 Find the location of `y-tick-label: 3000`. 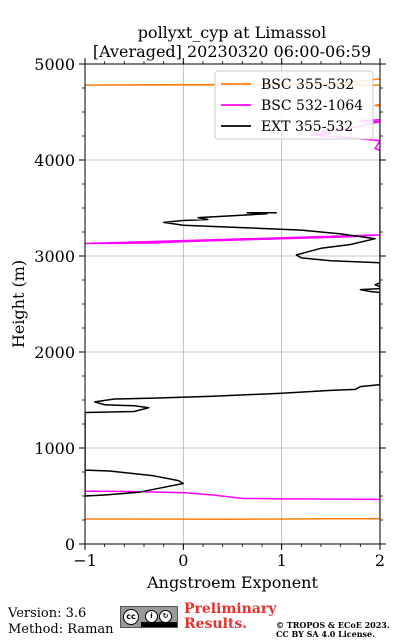

y-tick-label: 3000 is located at coordinates (54, 256).